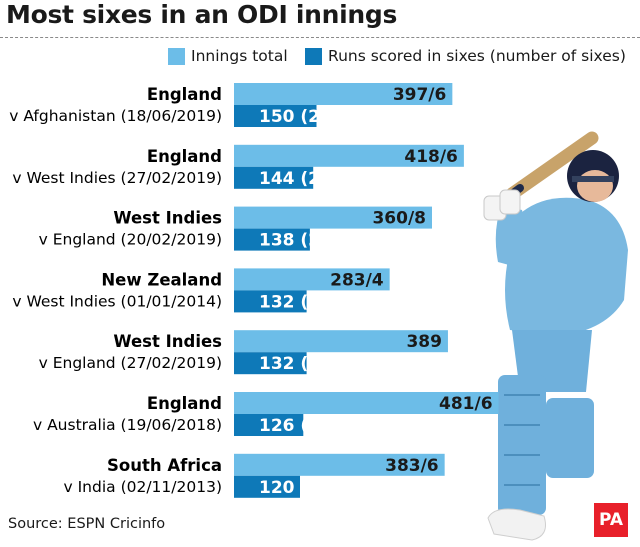 Image resolution: width=640 pixels, height=547 pixels. What do you see at coordinates (431, 157) in the screenshot?
I see `innings-total-label: 418/6` at bounding box center [431, 157].